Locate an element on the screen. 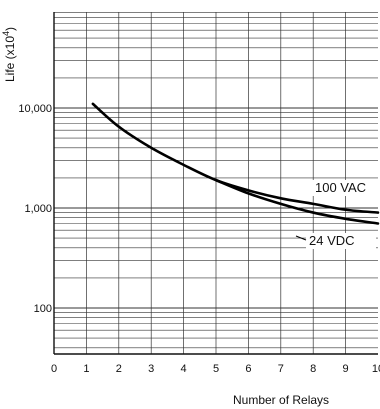  y-axis-label: Life (x104) is located at coordinates (9, 54).